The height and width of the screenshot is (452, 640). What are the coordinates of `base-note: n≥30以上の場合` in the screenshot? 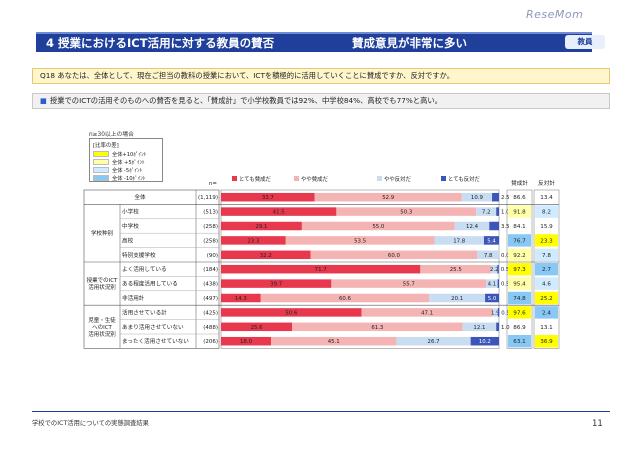 It's located at (111, 135).